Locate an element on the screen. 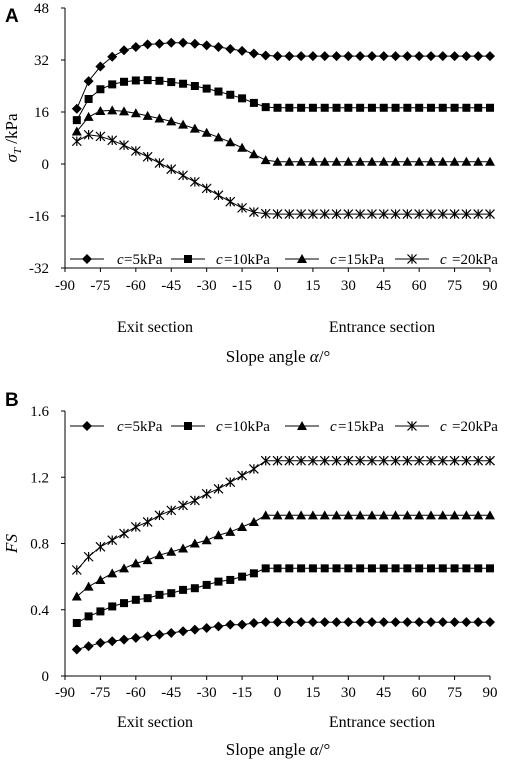 The image size is (505, 763). legend-label: =5kPa is located at coordinates (143, 260).